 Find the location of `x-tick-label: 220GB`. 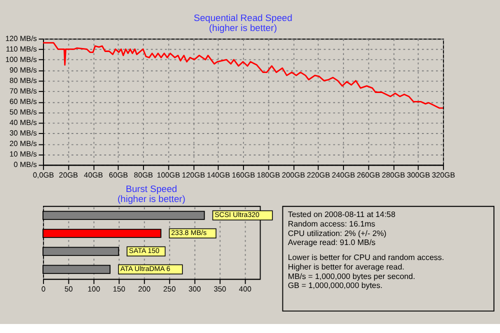

x-tick-label: 220GB is located at coordinates (318, 175).